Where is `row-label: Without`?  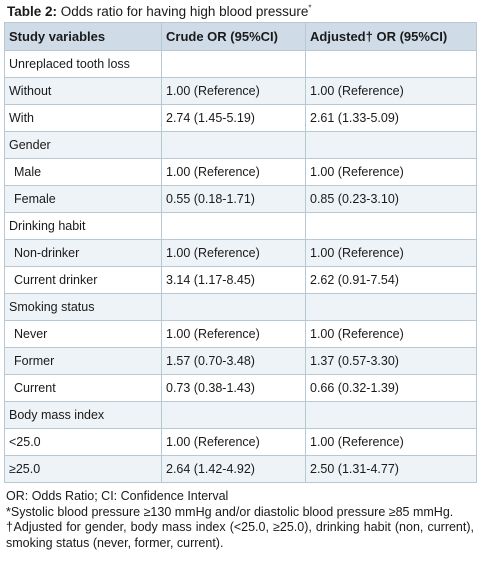
row-label: Without is located at coordinates (83, 91).